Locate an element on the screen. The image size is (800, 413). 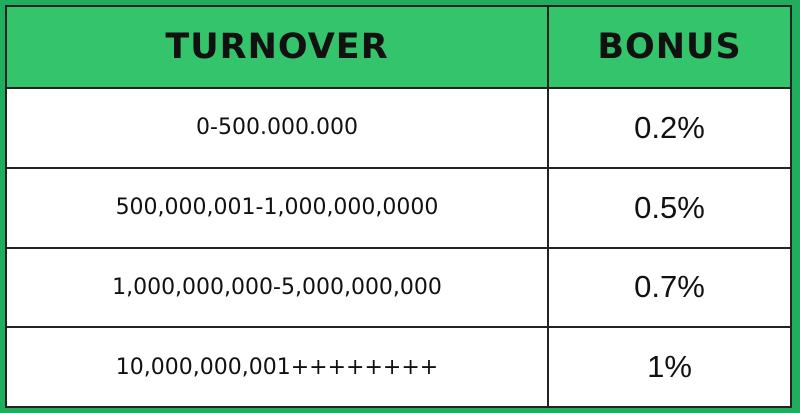
turnover-cell: 500,000,001-1,000,000,0000 is located at coordinates (277, 207).